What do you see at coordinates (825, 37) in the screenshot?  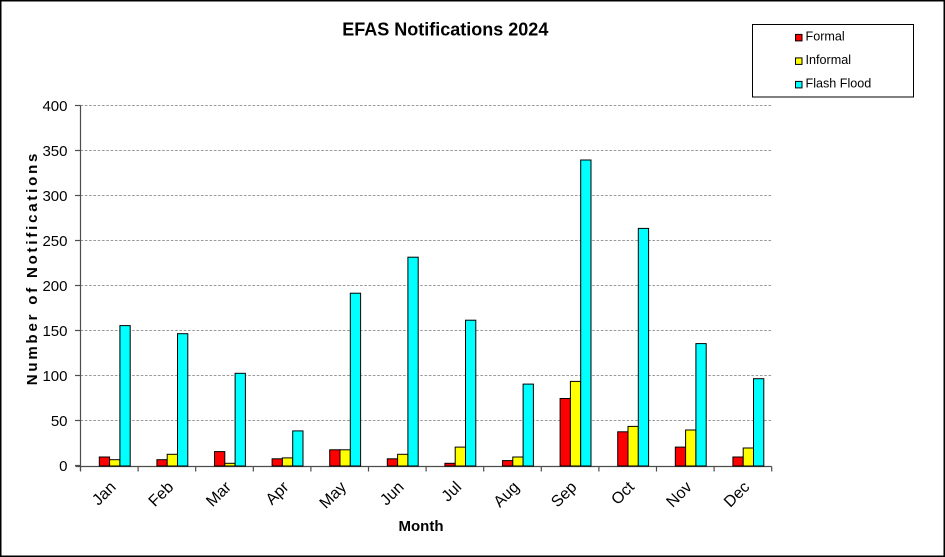 I see `svg-text: Formal` at bounding box center [825, 37].